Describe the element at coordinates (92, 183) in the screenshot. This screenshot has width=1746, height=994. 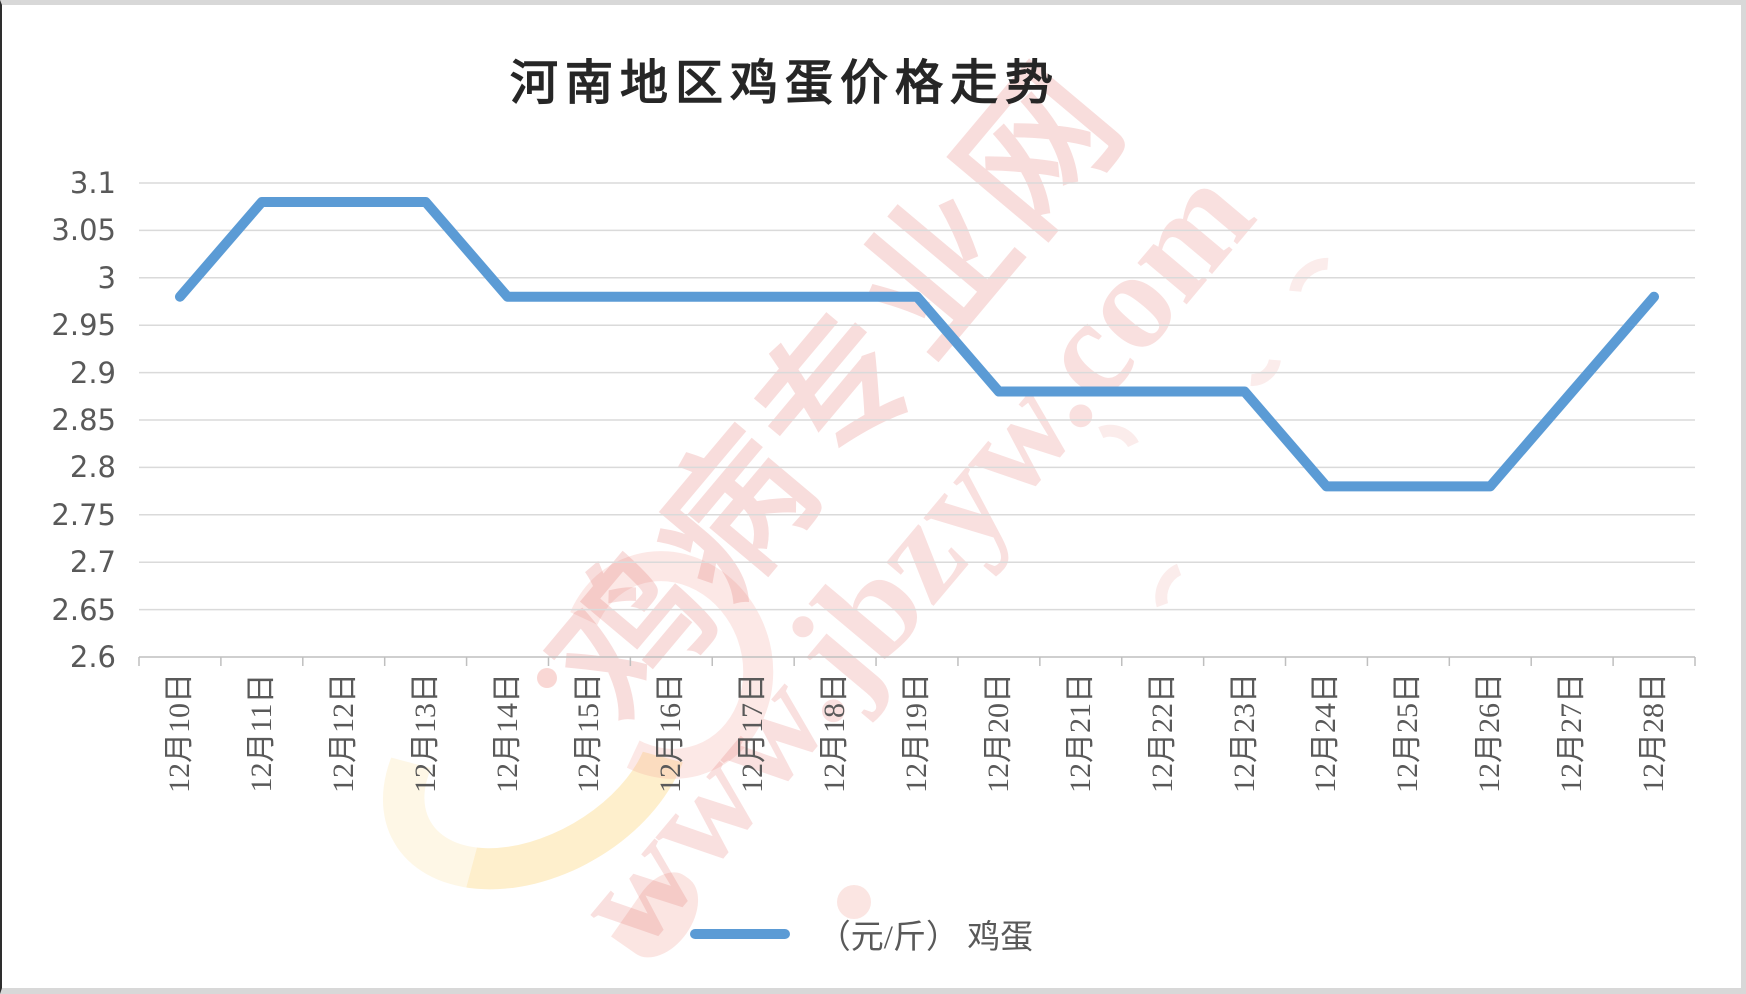
I see `y-axis-tick-label: 3.1` at that location.